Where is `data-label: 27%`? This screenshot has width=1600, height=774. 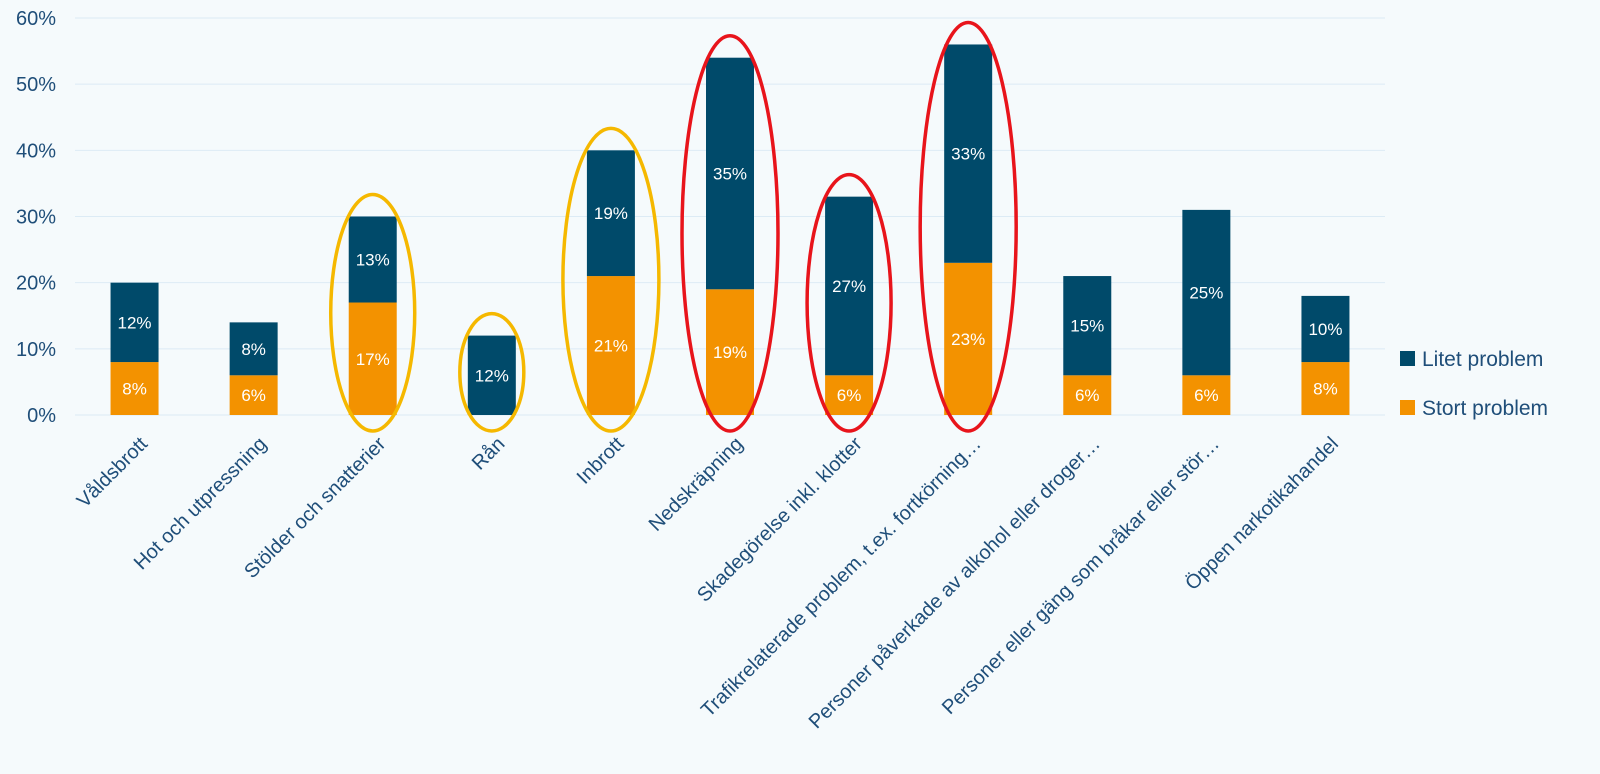 data-label: 27% is located at coordinates (849, 286).